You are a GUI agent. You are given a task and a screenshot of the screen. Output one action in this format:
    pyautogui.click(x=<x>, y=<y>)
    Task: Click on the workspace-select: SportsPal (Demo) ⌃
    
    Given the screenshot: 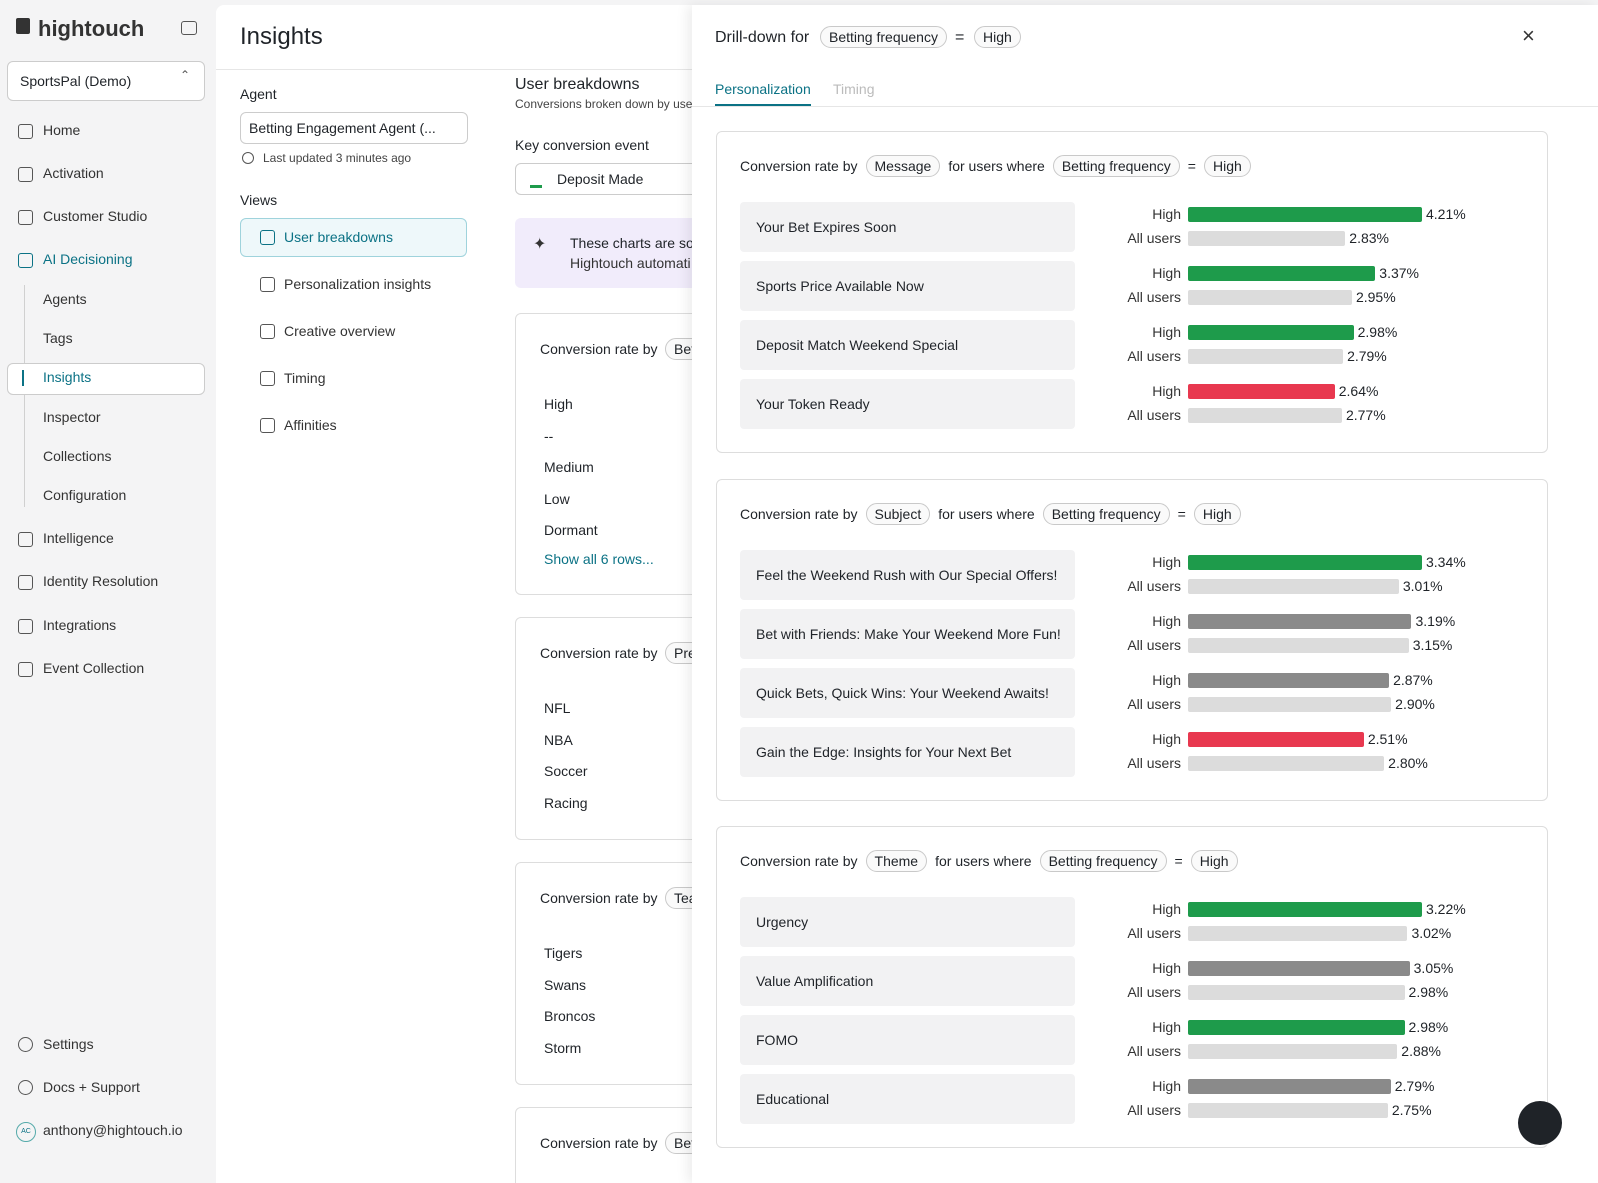 What is the action you would take?
    pyautogui.click(x=106, y=81)
    